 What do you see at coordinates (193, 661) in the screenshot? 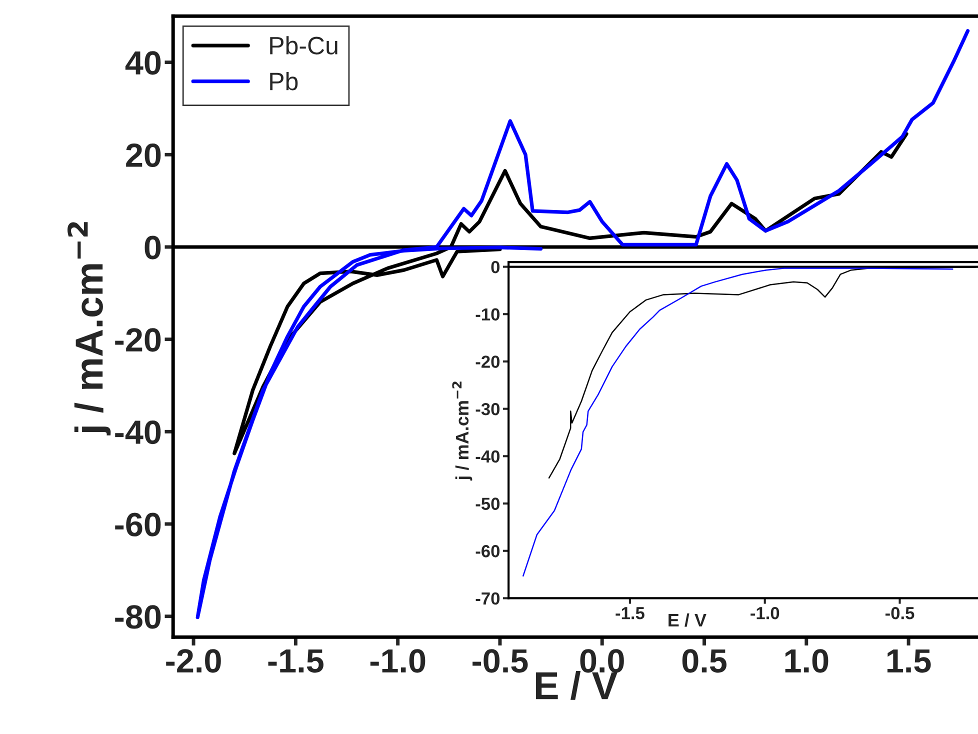
I see `x-tick-label: -2.0` at bounding box center [193, 661].